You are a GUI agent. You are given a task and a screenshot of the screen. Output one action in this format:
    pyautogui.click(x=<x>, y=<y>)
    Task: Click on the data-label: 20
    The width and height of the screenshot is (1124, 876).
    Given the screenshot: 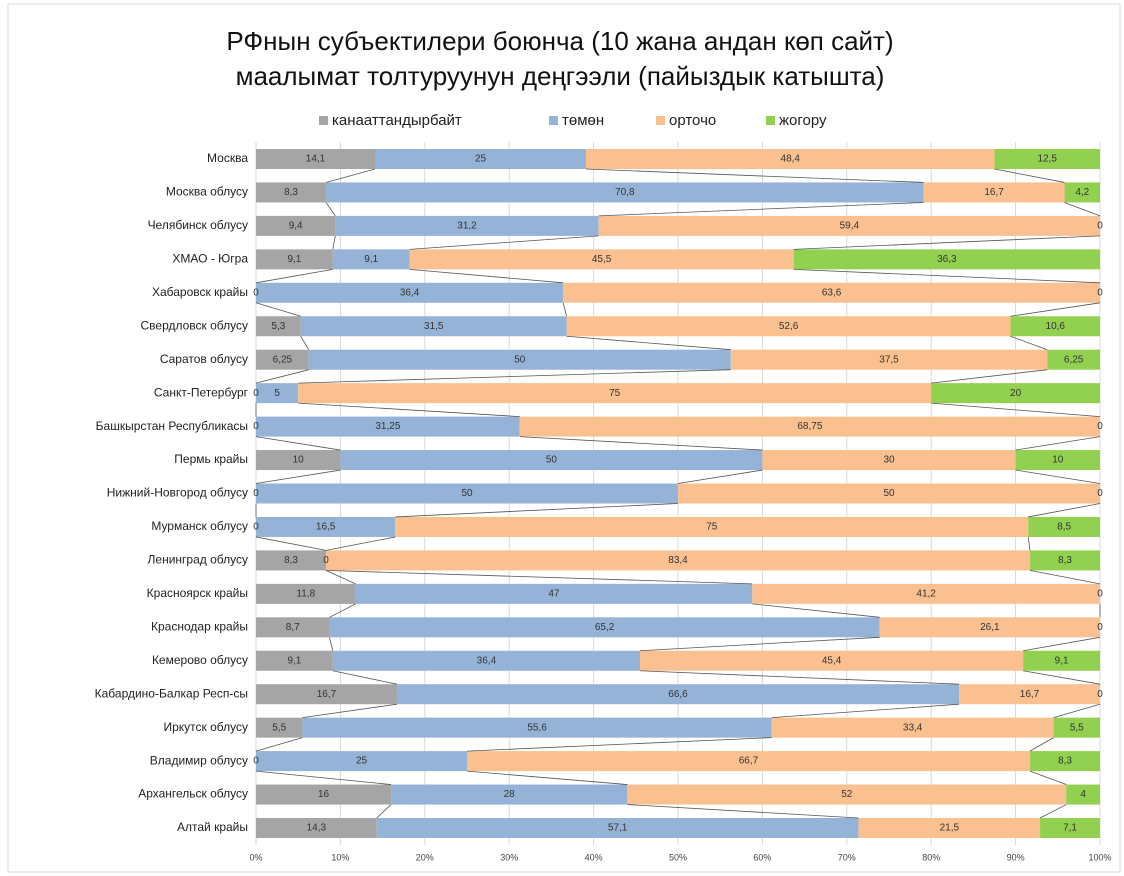 What is the action you would take?
    pyautogui.click(x=1016, y=393)
    